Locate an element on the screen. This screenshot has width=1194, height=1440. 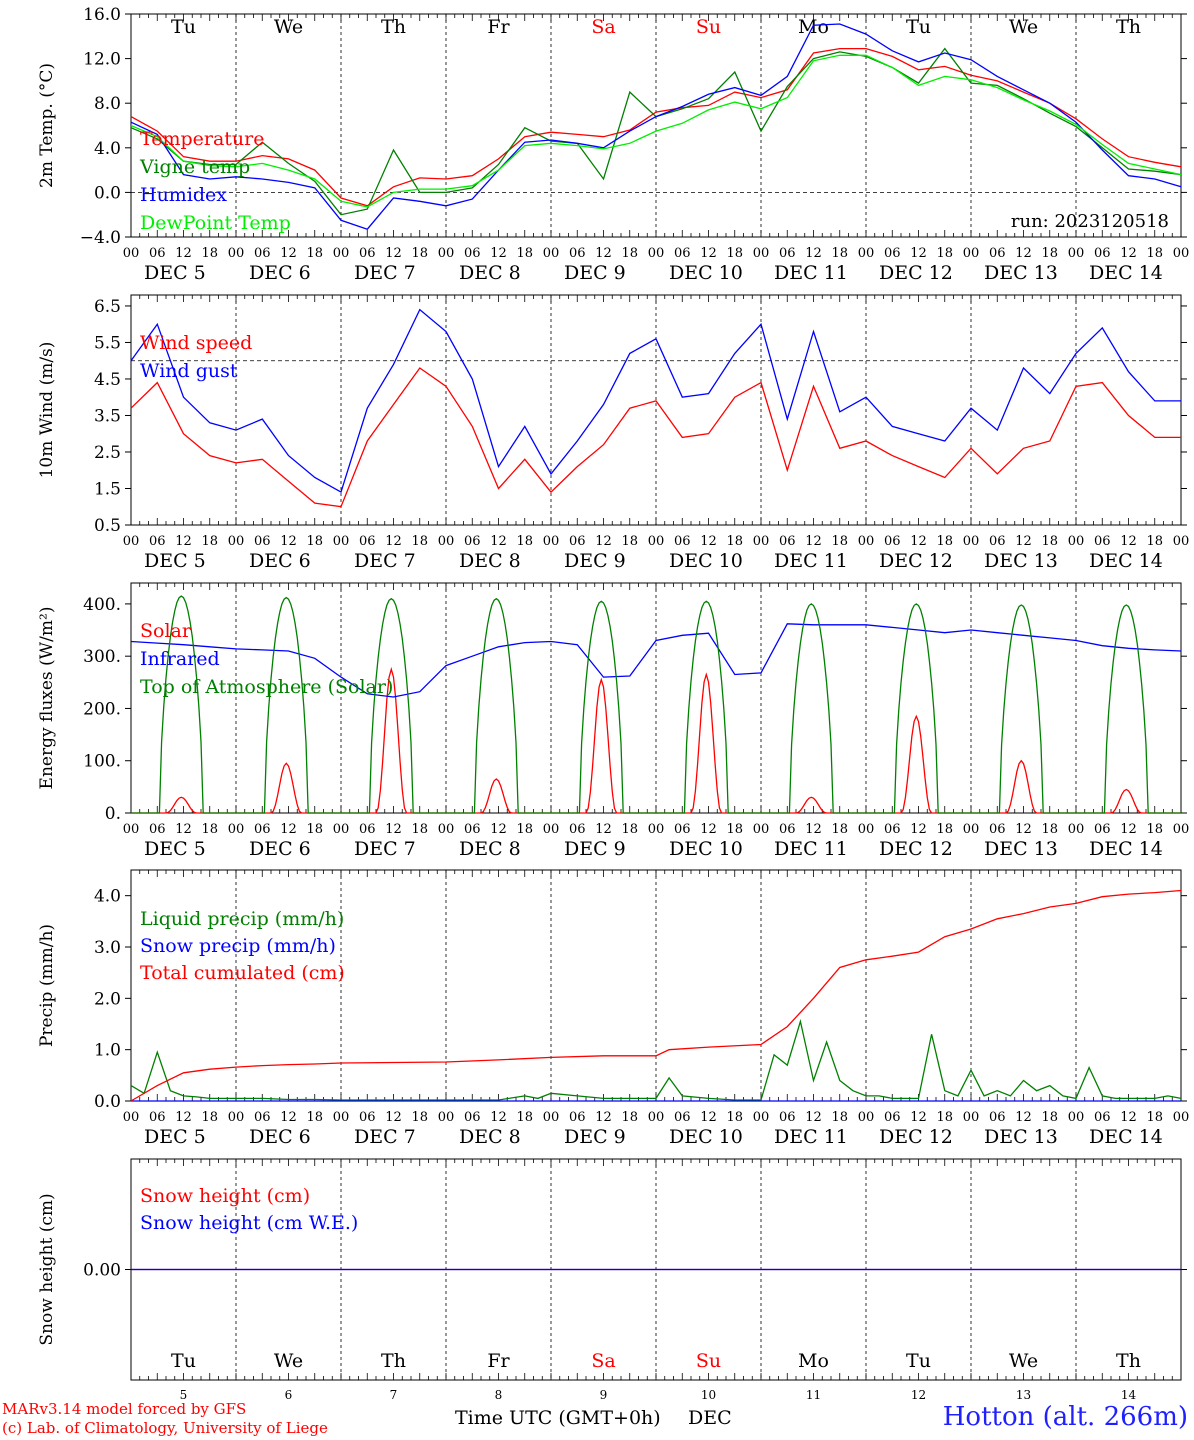
day-number: 10 is located at coordinates (708, 1395).